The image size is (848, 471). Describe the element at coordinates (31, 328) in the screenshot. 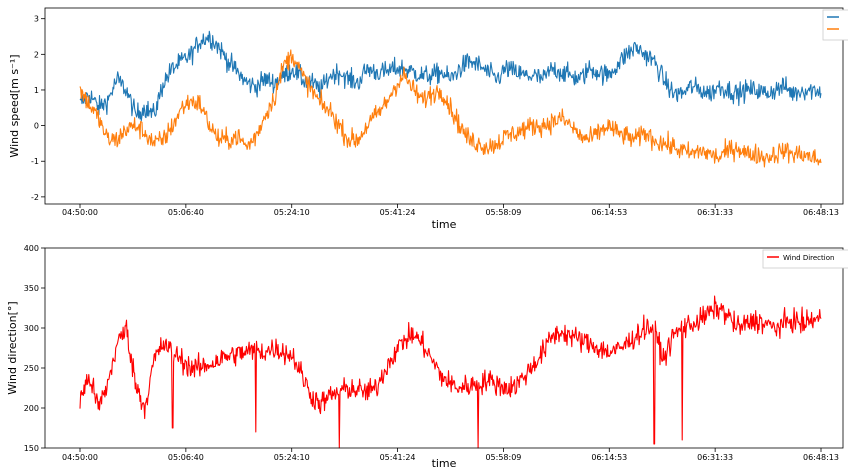

I see `y-tick-label: 300` at that location.